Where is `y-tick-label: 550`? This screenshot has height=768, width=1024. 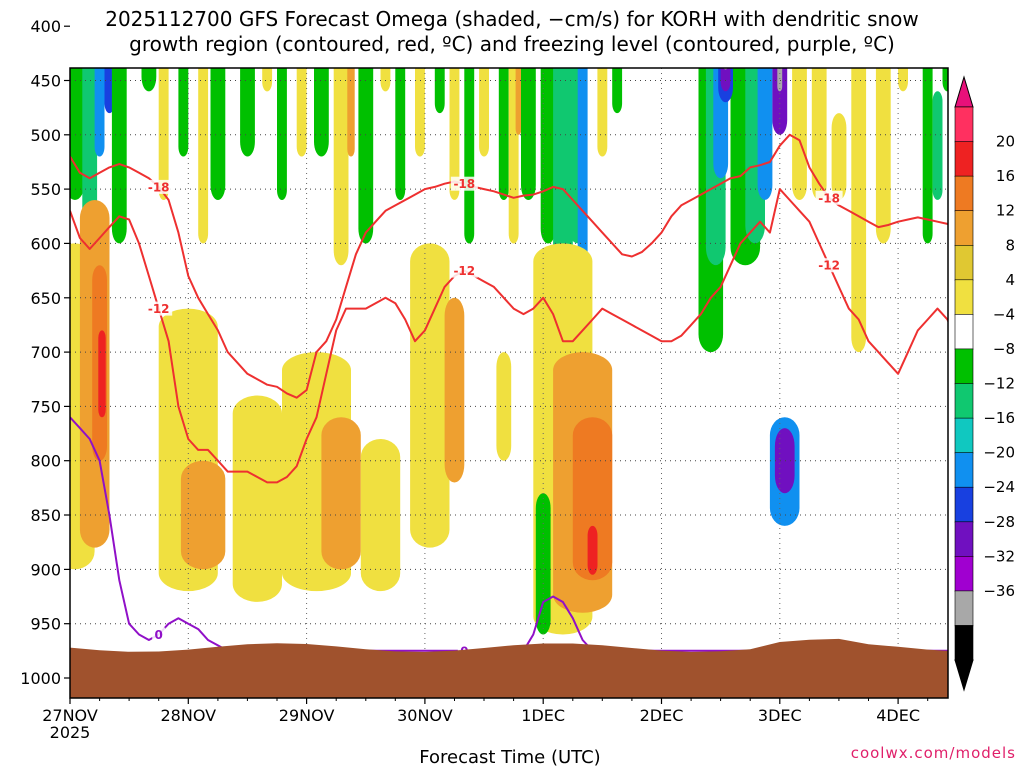 y-tick-label: 550 is located at coordinates (45, 189).